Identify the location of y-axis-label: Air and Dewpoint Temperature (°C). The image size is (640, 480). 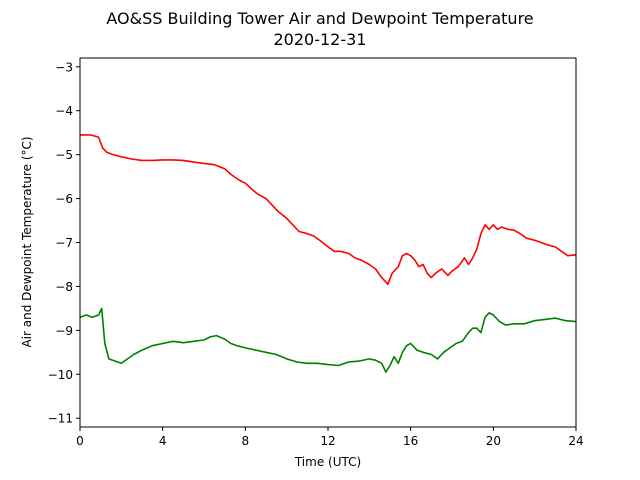
(27, 241).